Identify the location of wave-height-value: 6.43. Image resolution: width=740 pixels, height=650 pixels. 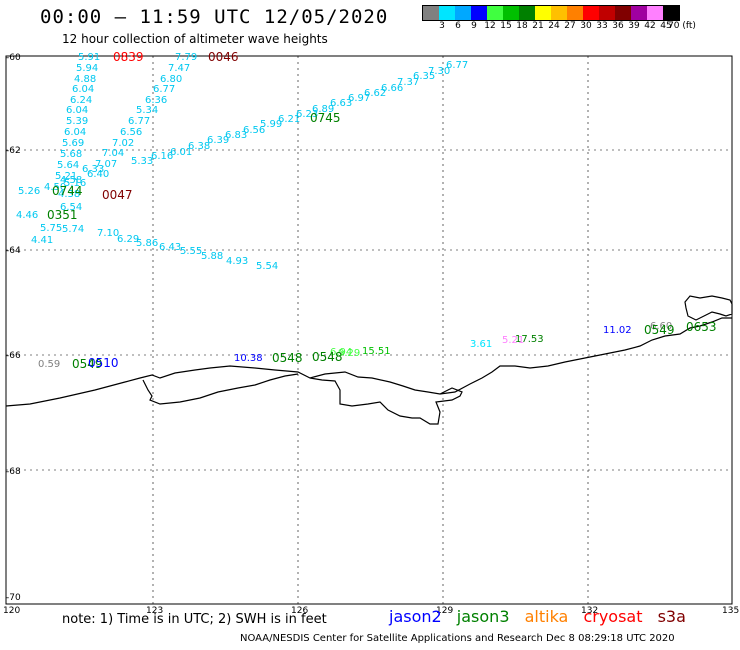
(170, 247).